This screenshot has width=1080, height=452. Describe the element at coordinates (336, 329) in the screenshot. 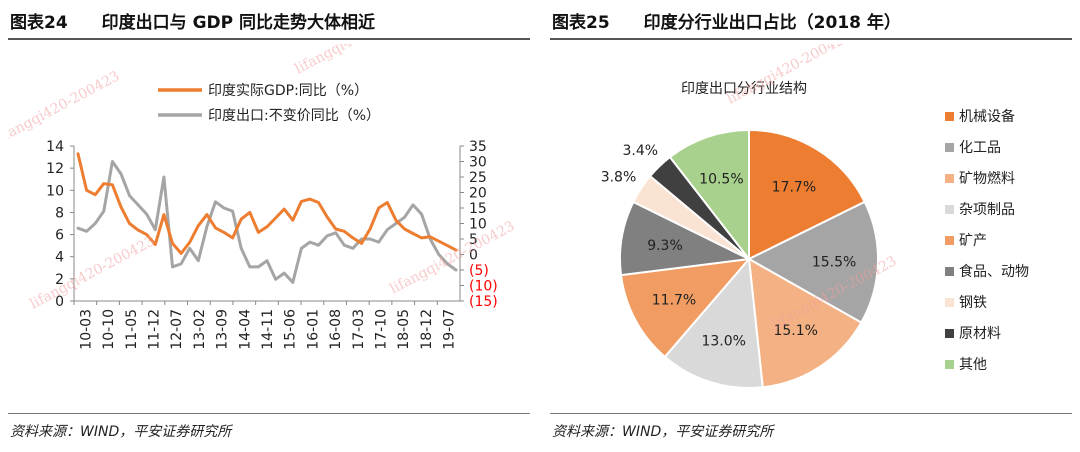

I see `x-tick-label: 16-08` at that location.